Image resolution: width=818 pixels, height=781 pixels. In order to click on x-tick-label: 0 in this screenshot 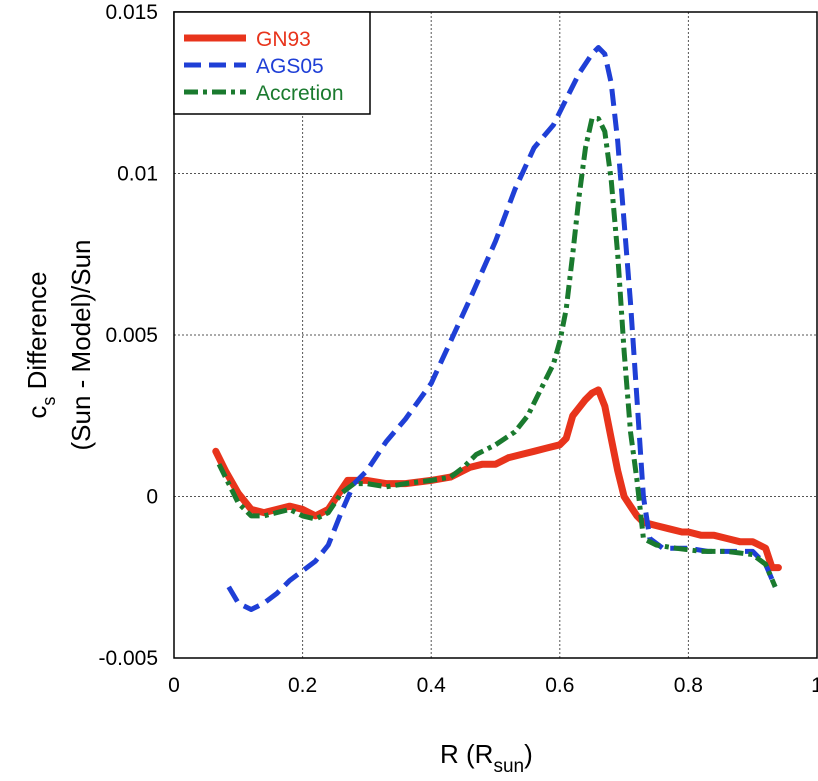, I will do `click(174, 685)`.